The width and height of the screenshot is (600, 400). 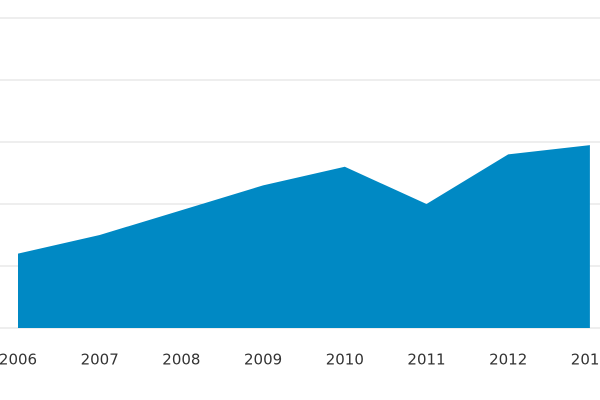 I want to click on x-tick-label: 2009, so click(x=263, y=360).